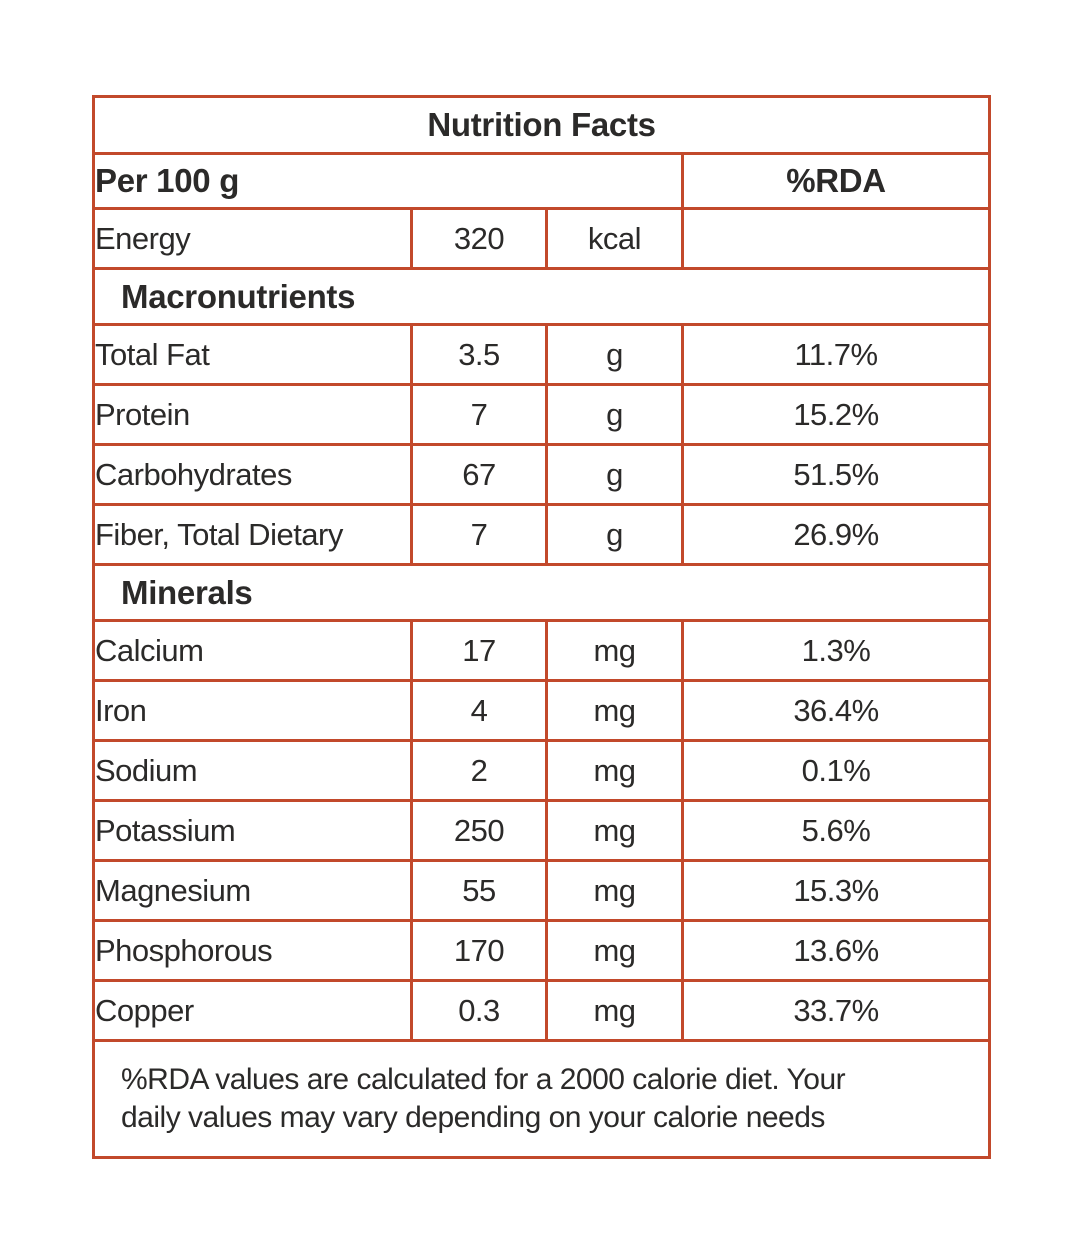 The image size is (1080, 1250). What do you see at coordinates (836, 710) in the screenshot?
I see `nutrient-rda: 36.4%` at bounding box center [836, 710].